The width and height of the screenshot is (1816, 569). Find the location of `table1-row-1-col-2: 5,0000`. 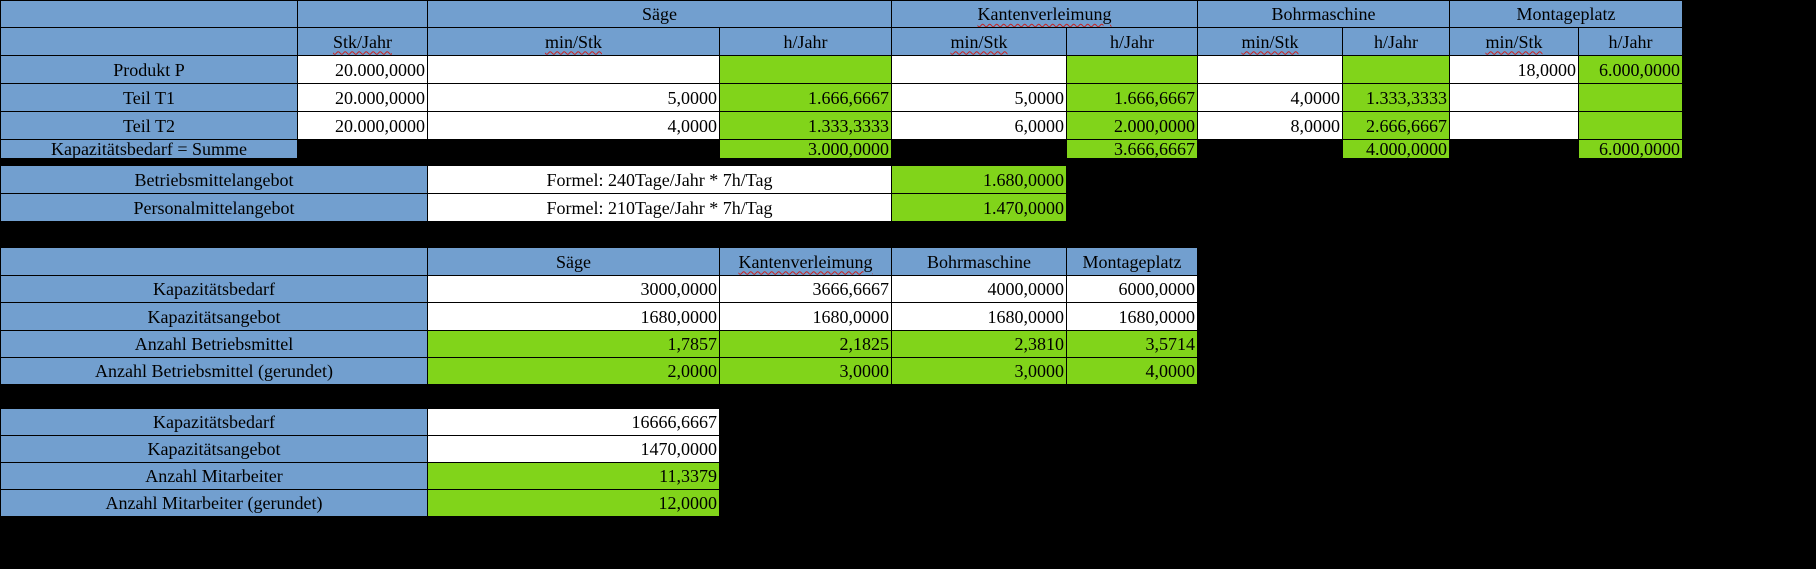

table1-row-1-col-2: 5,0000 is located at coordinates (573, 97).